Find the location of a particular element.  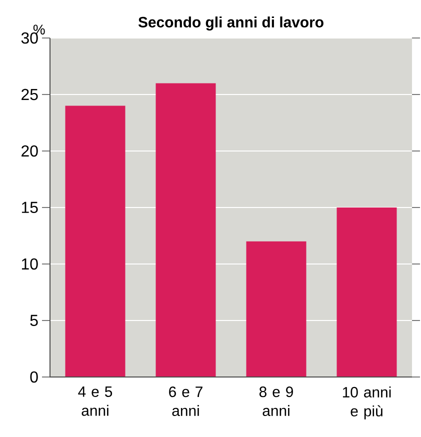

y-tick-label: 30 is located at coordinates (29, 38).